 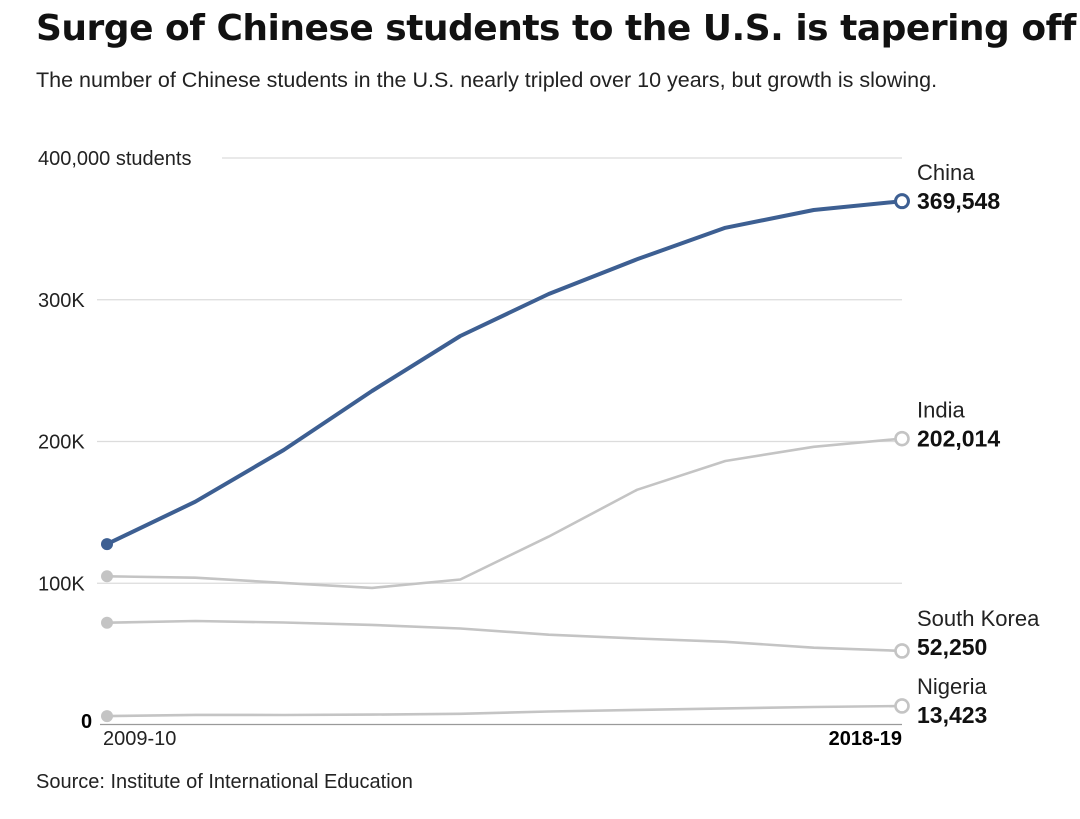 I want to click on series-value-nigeria: 13,423, so click(x=952, y=715).